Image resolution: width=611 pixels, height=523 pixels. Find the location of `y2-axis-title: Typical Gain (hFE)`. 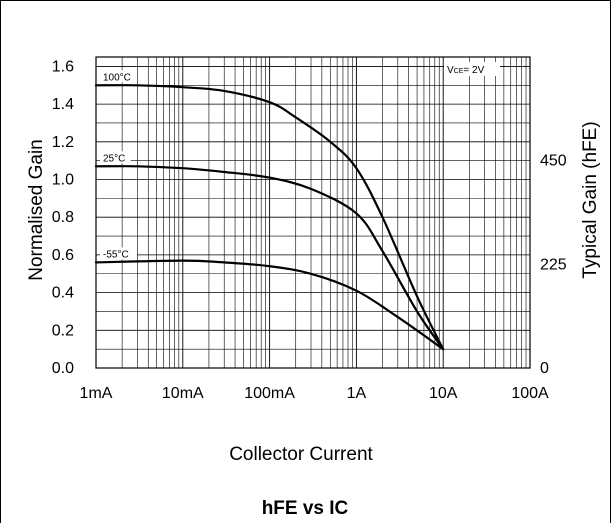

y2-axis-title: Typical Gain (hFE) is located at coordinates (590, 199).